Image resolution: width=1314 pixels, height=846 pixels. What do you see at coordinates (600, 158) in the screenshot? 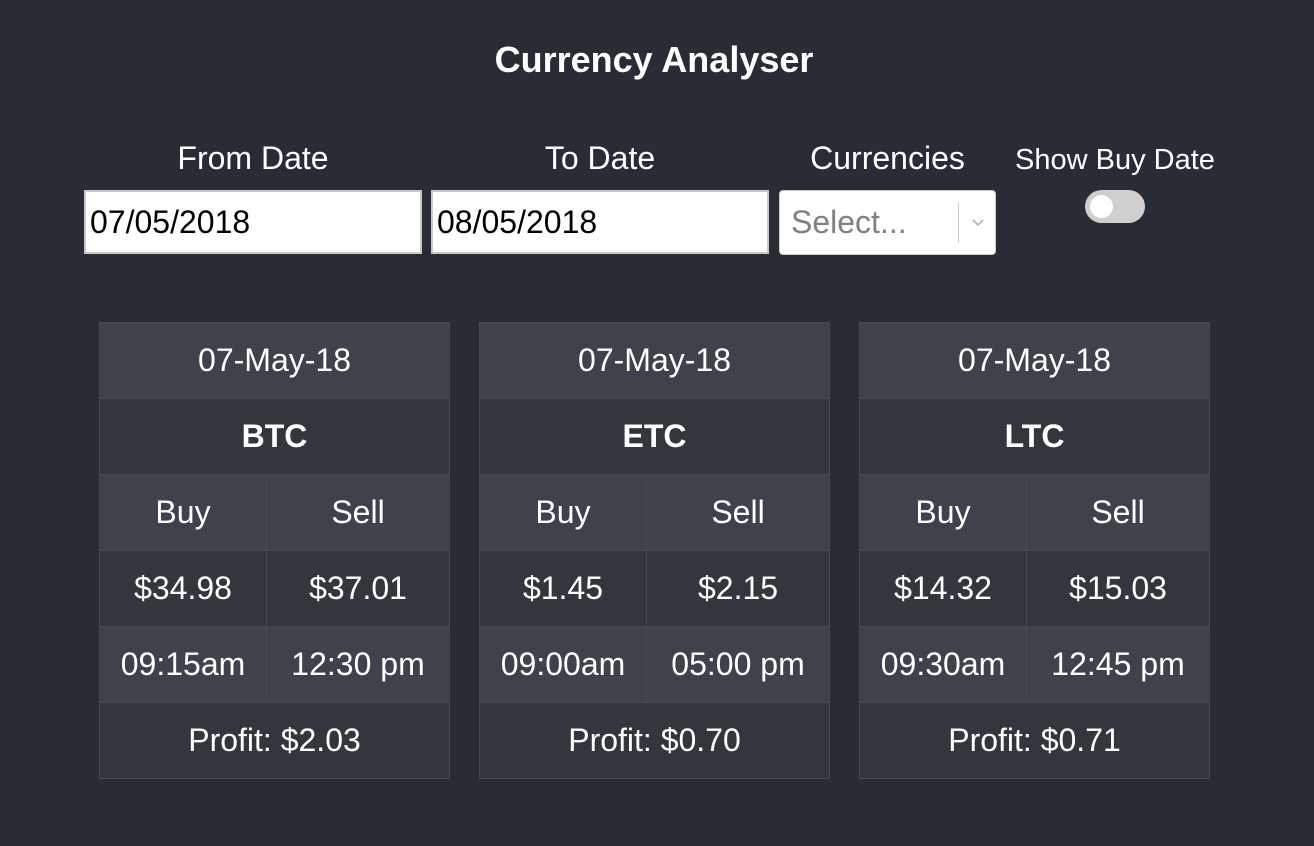
I see `to-date-label: To Date` at bounding box center [600, 158].